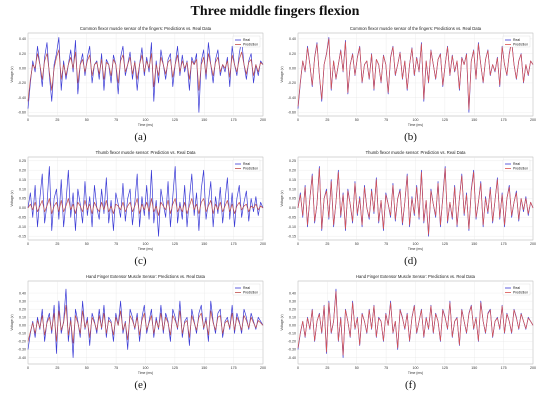 The width and height of the screenshot is (550, 401). I want to click on y-tick-label: -0.15, so click(292, 236).